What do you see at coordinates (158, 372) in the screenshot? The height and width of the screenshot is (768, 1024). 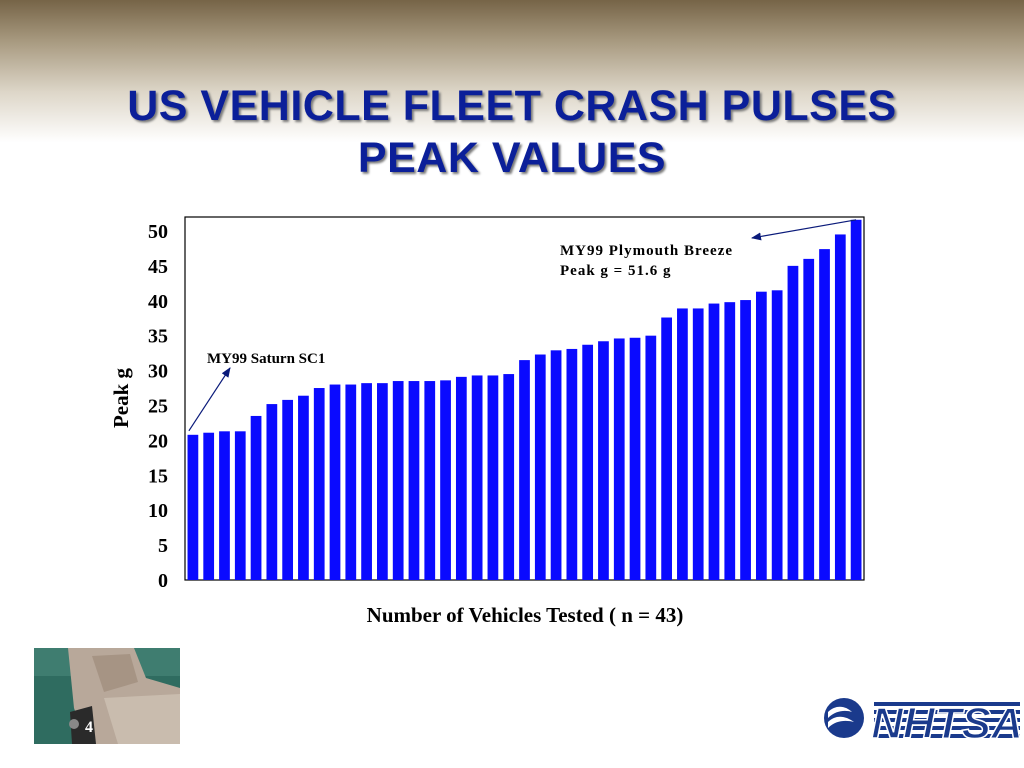 I see `y-tick-label: 30` at bounding box center [158, 372].